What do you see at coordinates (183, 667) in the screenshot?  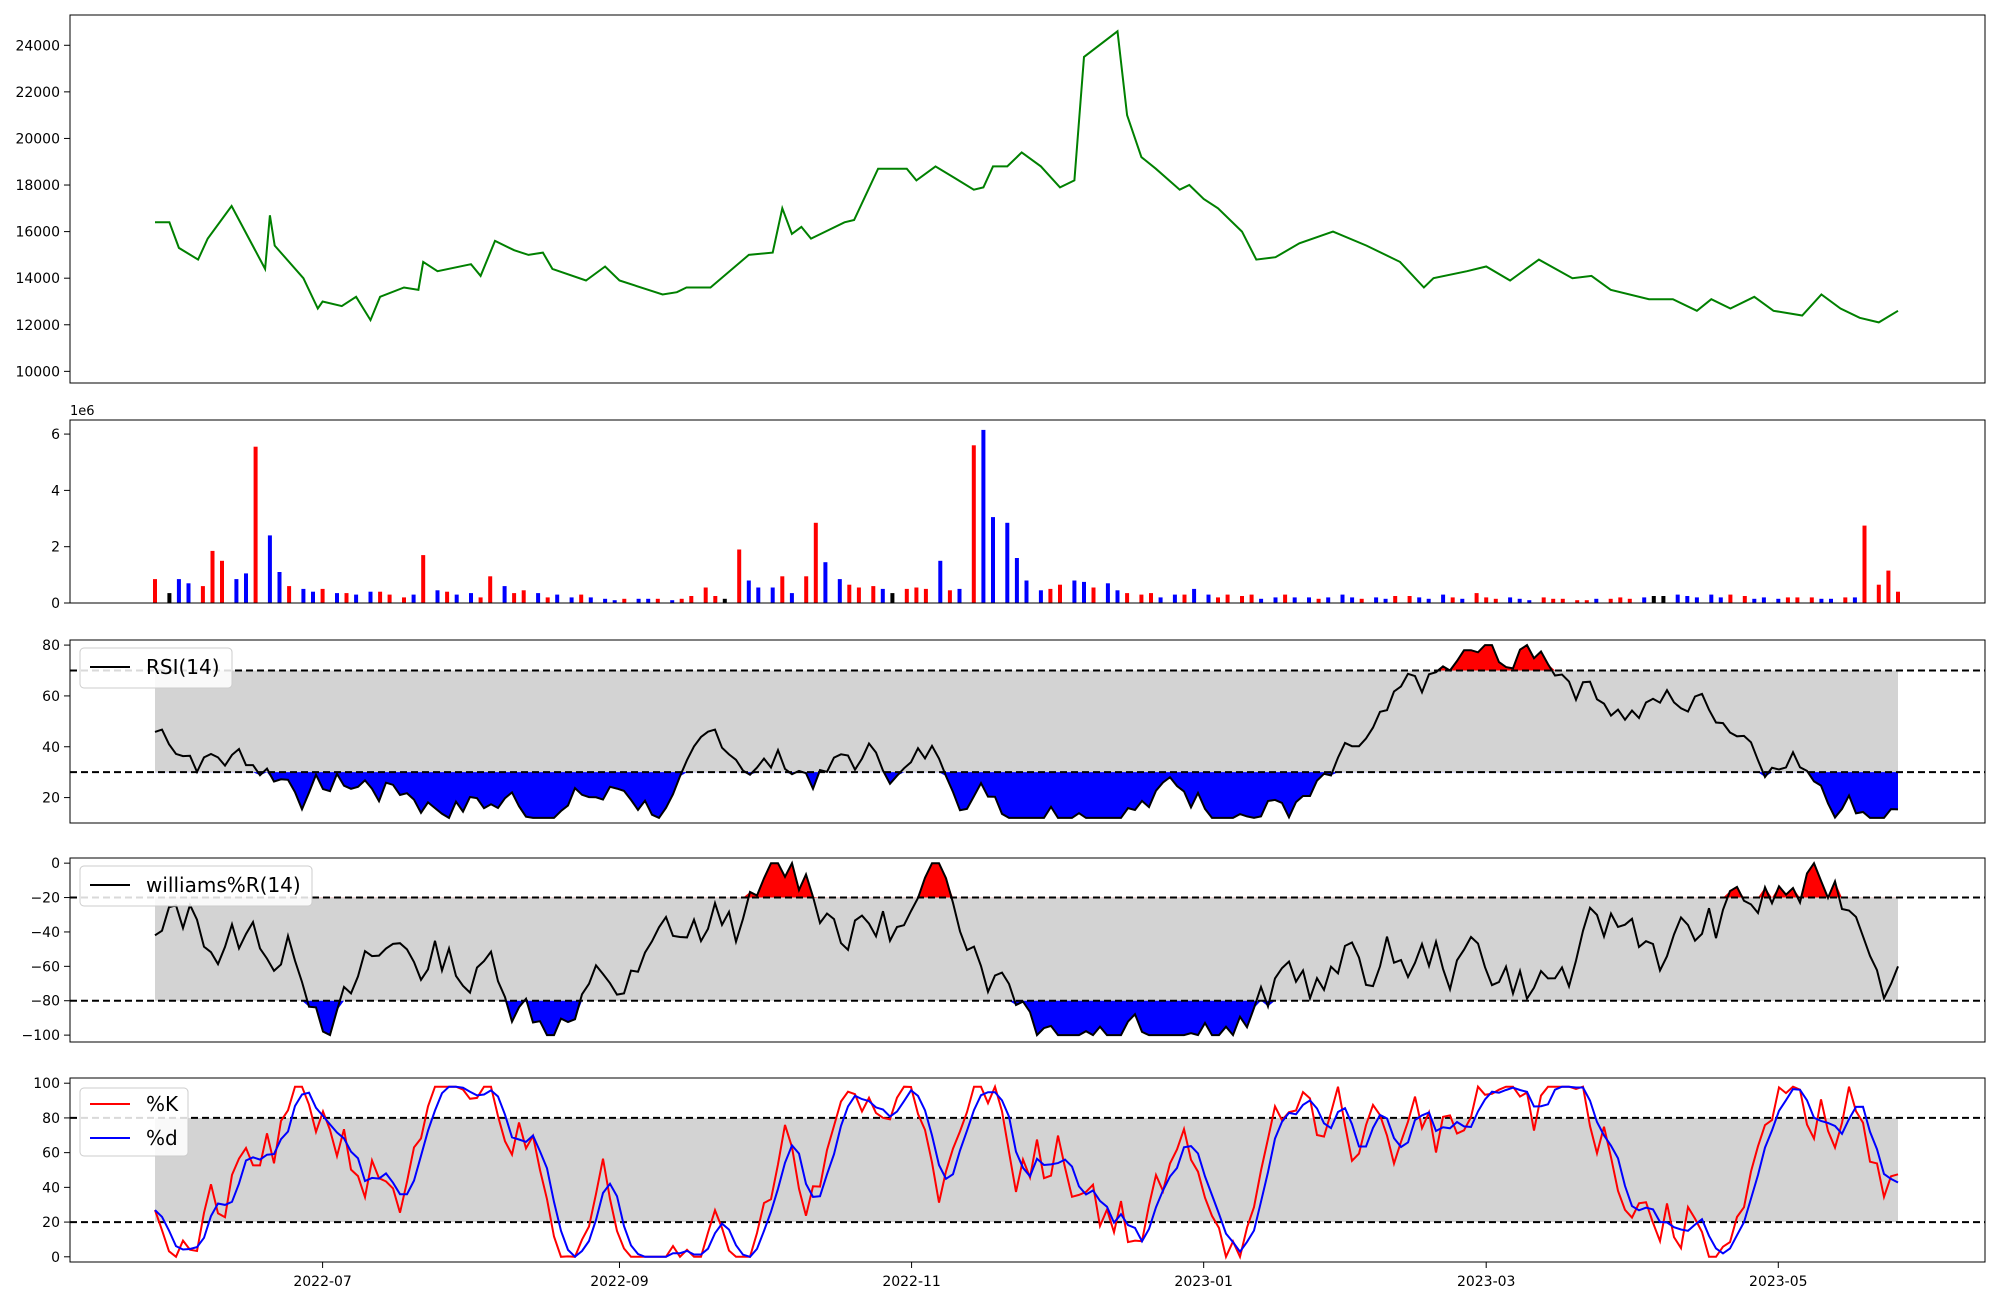 I see `rsi-legend-label: RSI(14)` at bounding box center [183, 667].